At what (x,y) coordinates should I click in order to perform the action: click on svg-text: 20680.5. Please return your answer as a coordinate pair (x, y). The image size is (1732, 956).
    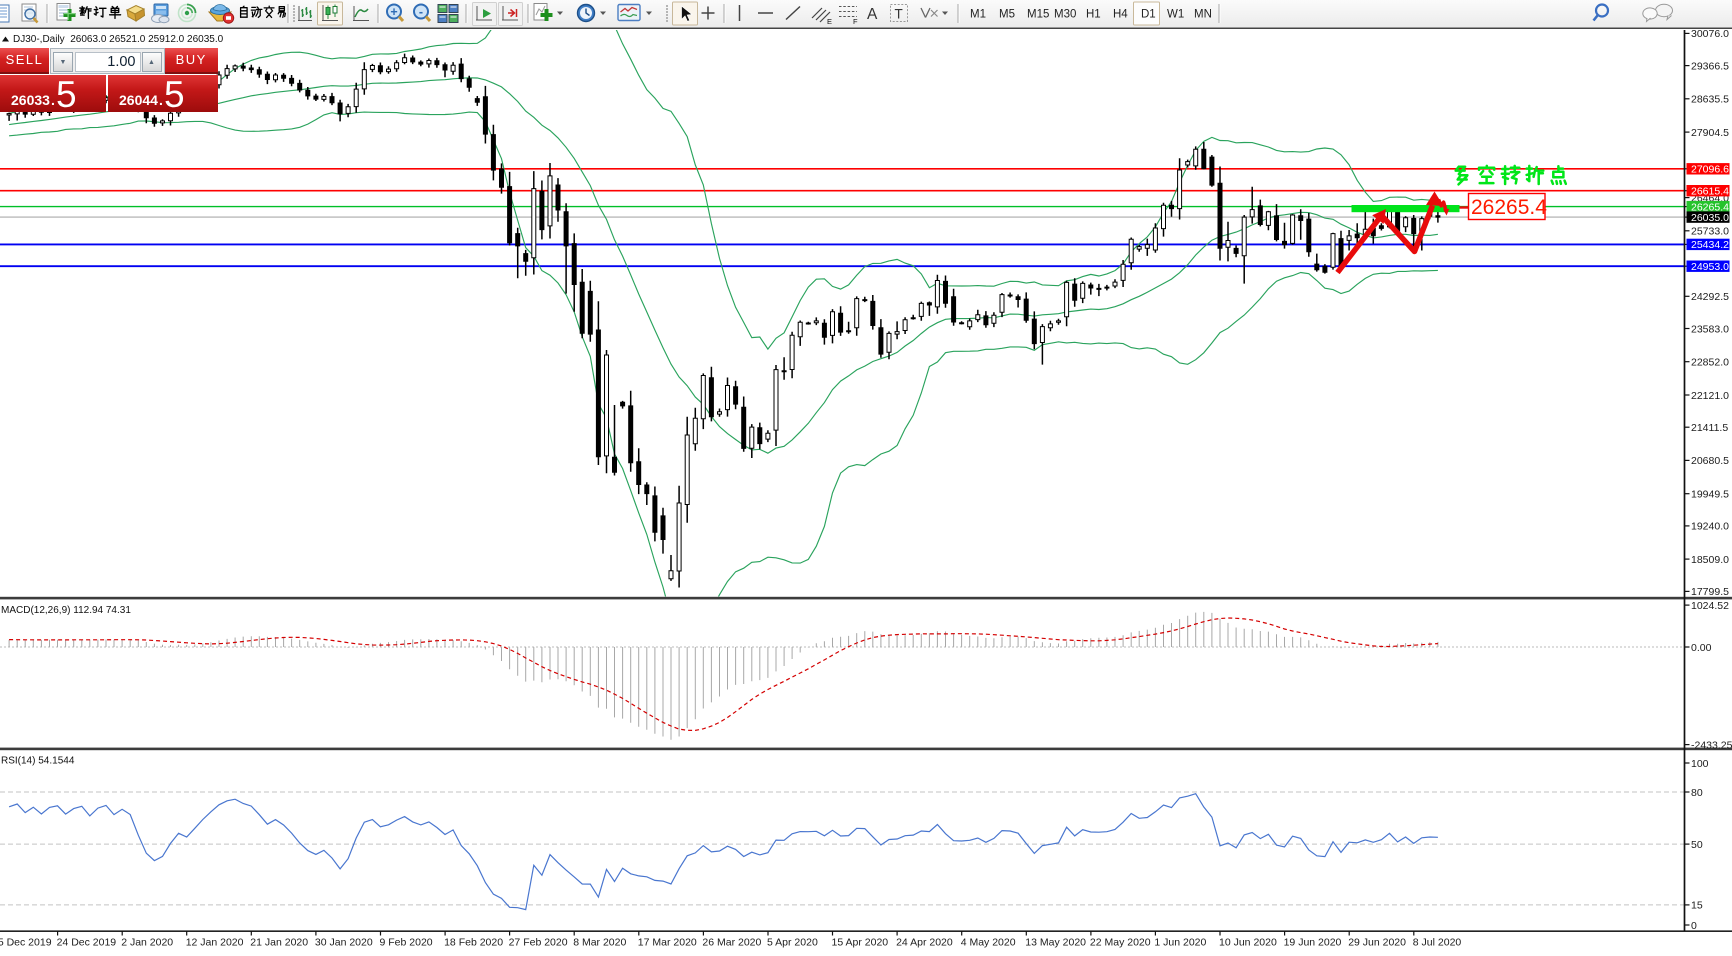
    Looking at the image, I should click on (1710, 461).